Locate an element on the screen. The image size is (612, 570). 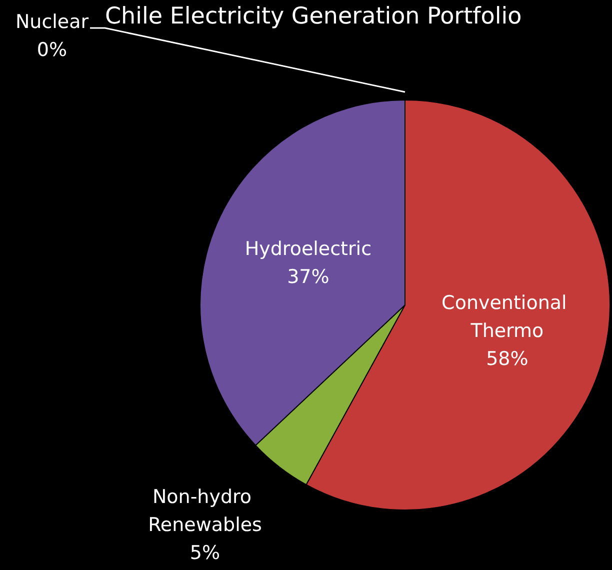
chart-title: Chile Electricity Generation Portfolio is located at coordinates (313, 17).